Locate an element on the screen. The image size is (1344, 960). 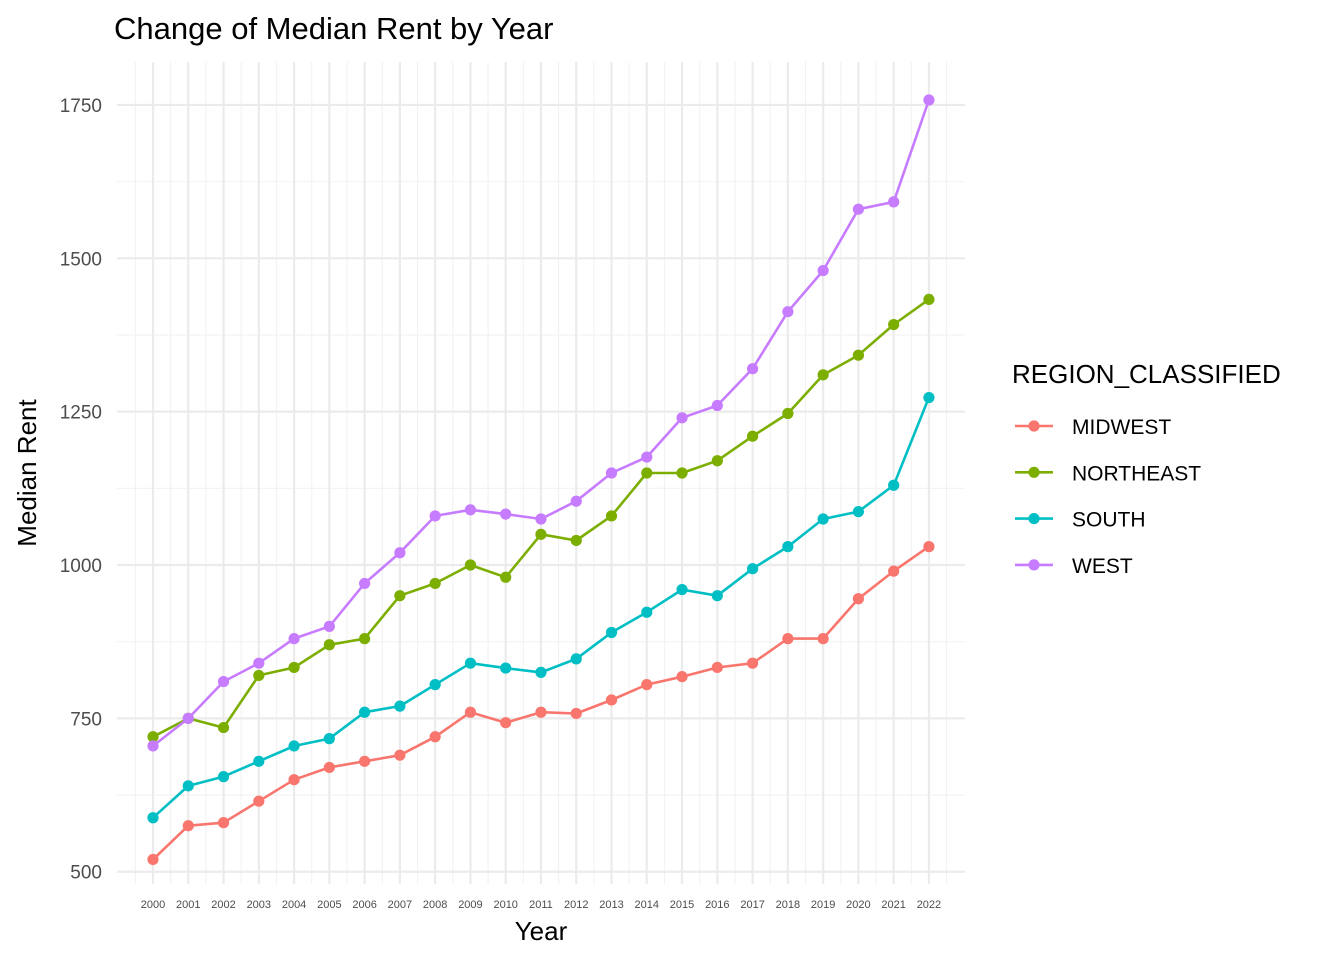
legend-item-west: WEST is located at coordinates (1074, 566).